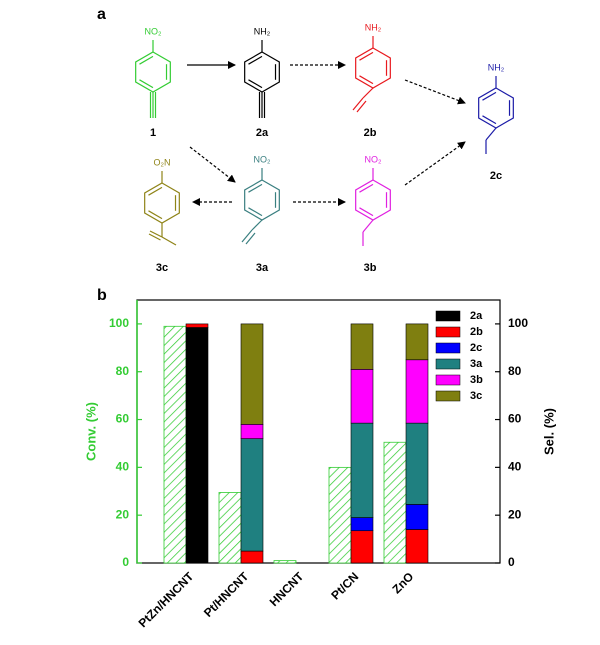  I want to click on substituent-label: O₂N, so click(162, 162).